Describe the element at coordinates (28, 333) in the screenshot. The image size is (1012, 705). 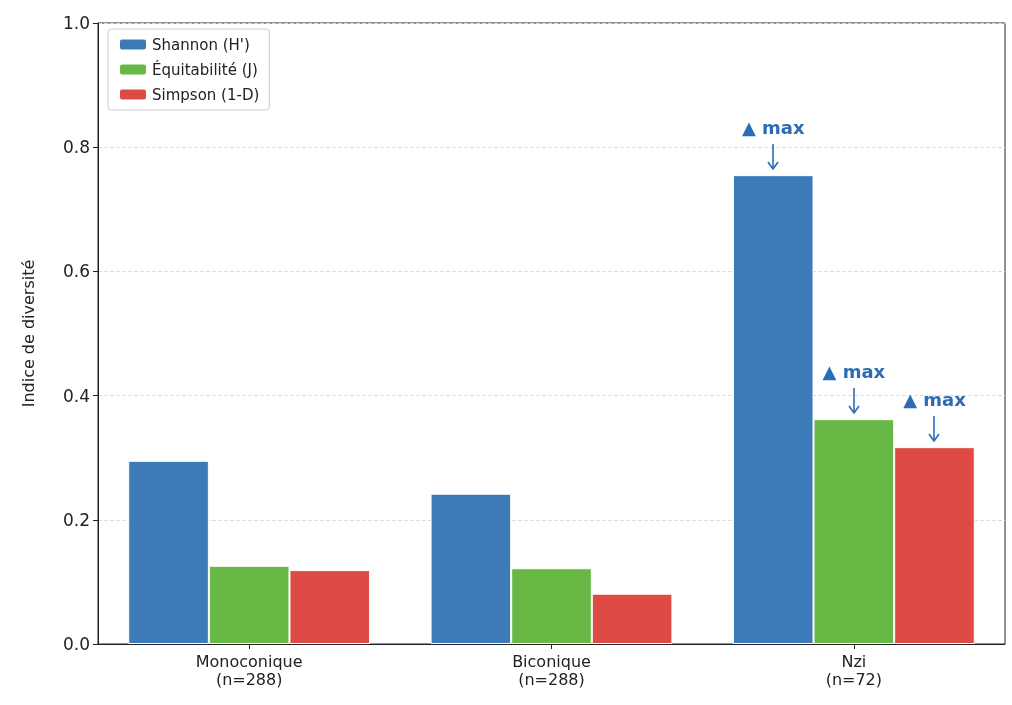
I see `y-axis-title: Indice de diversité` at that location.